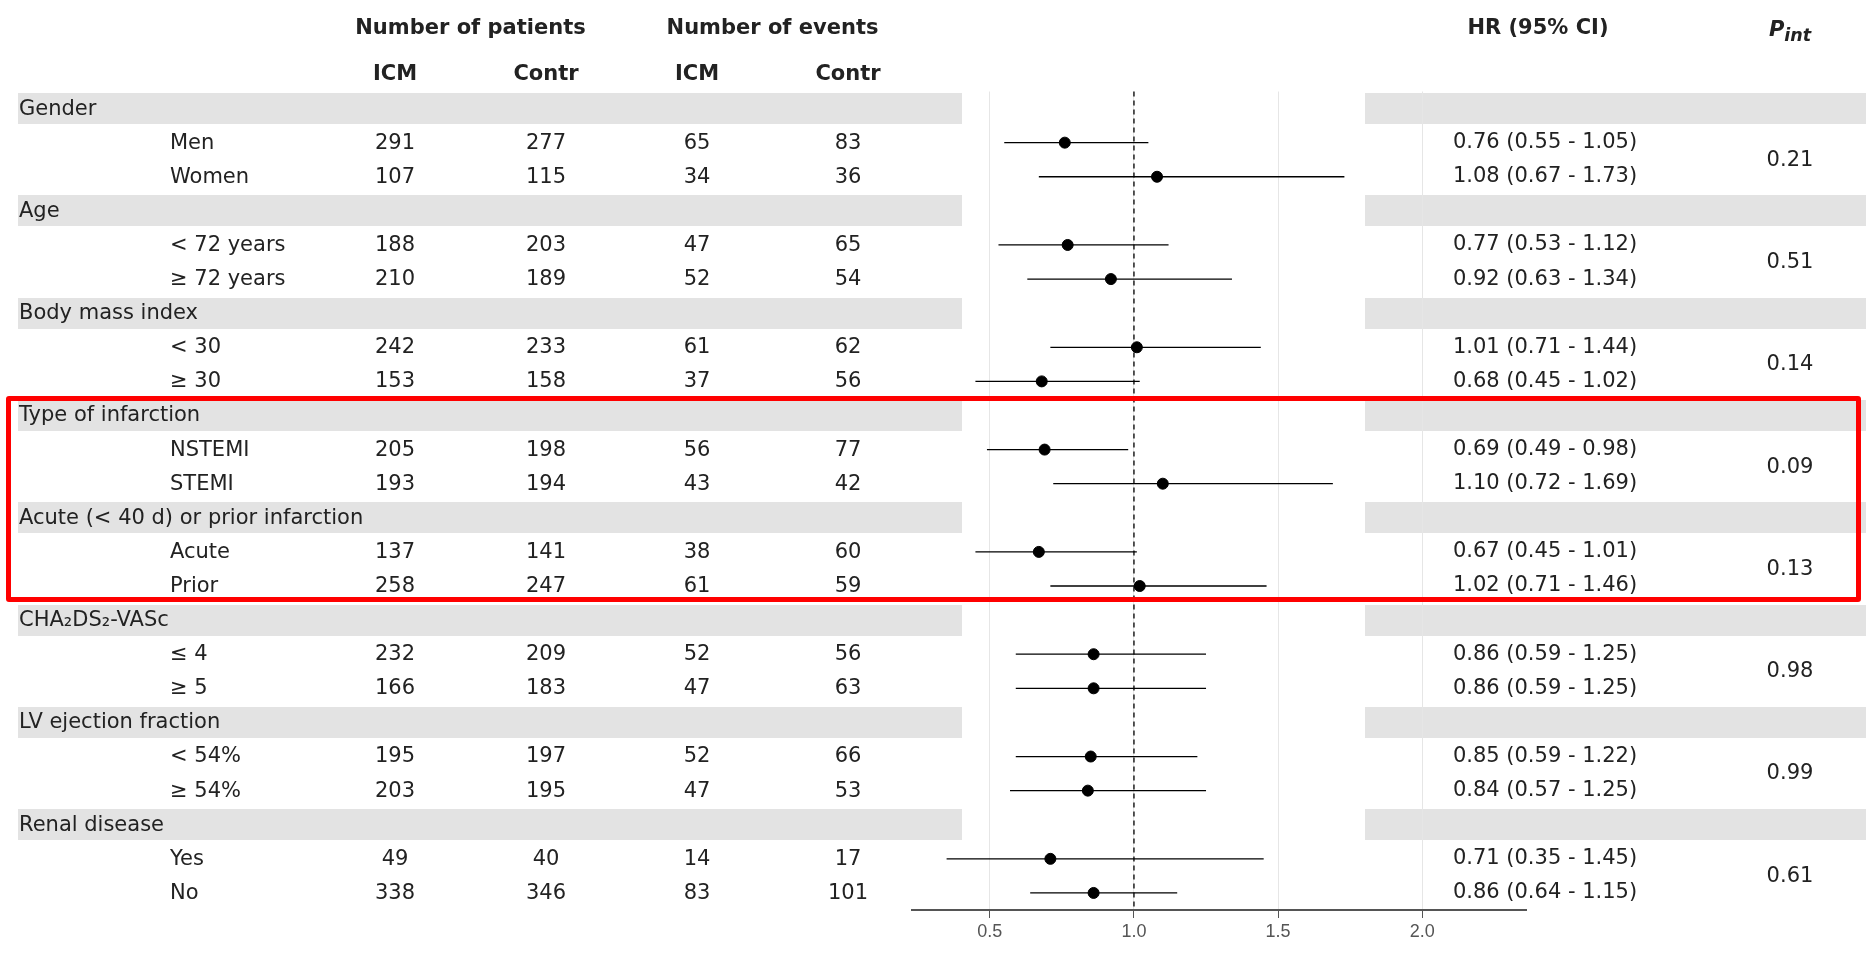  What do you see at coordinates (848, 584) in the screenshot?
I see `data-label: 59` at bounding box center [848, 584].